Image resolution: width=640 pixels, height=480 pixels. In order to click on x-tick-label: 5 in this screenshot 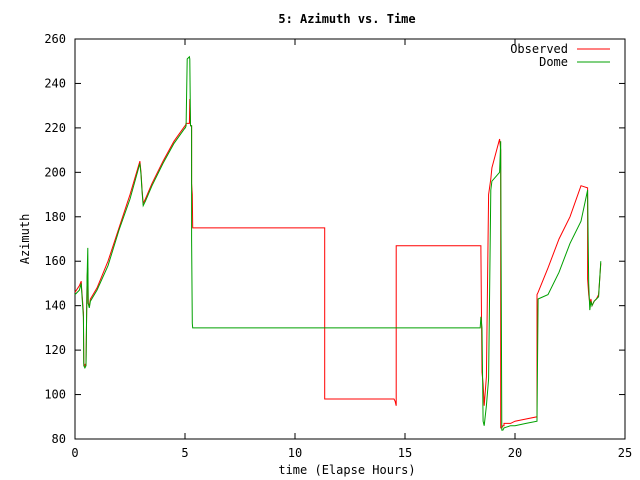, I will do `click(184, 453)`.